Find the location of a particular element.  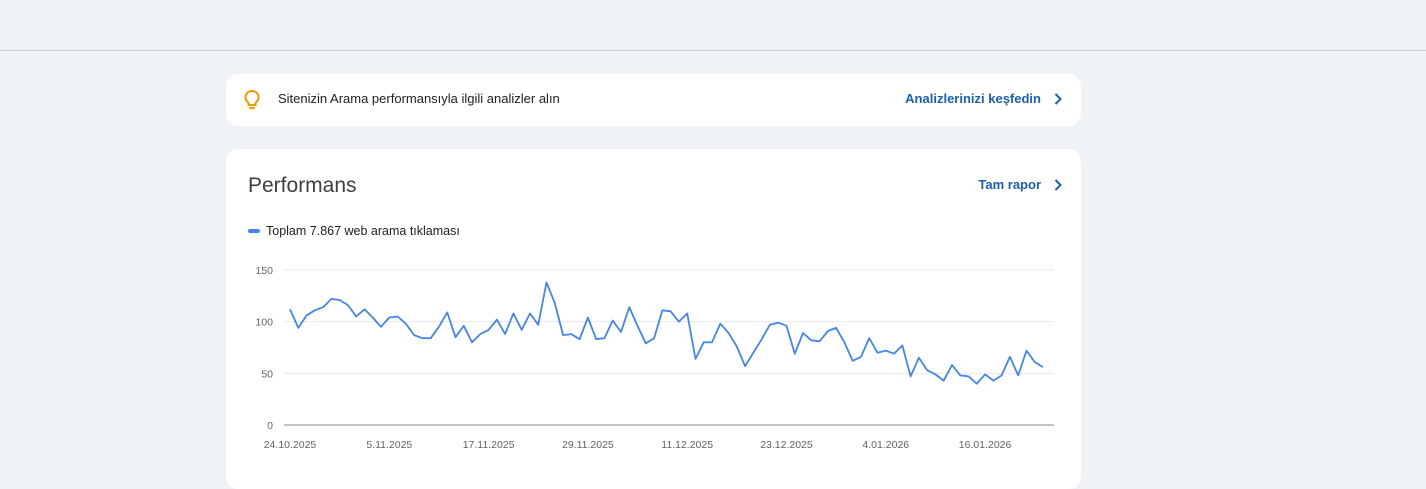

y-tick-label: 50 is located at coordinates (267, 374).